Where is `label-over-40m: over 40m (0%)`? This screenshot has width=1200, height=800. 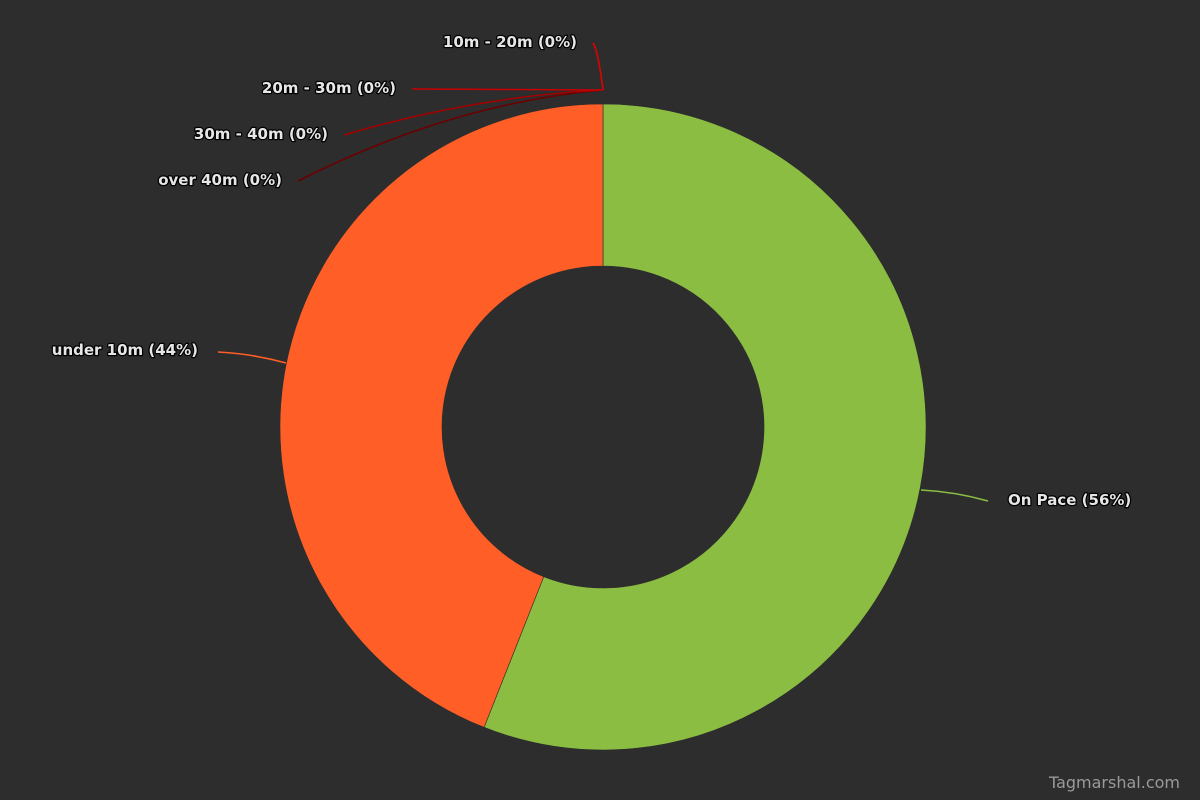
label-over-40m: over 40m (0%) is located at coordinates (220, 180).